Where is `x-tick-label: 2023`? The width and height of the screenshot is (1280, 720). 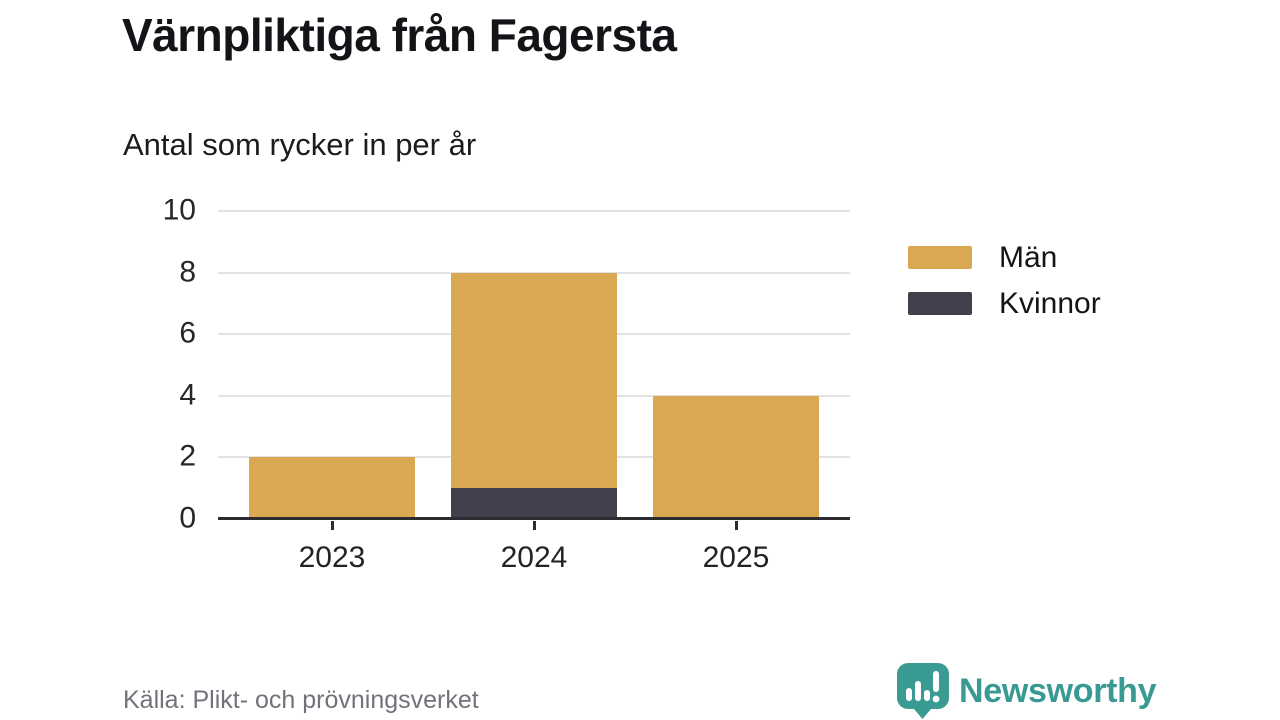 x-tick-label: 2023 is located at coordinates (332, 557).